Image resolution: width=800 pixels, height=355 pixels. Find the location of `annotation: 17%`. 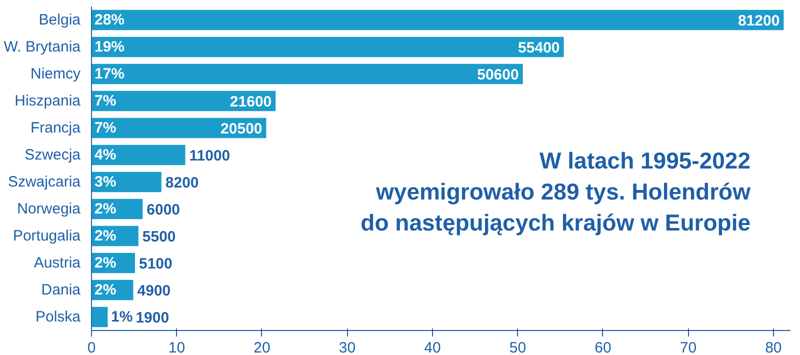

annotation: 17% is located at coordinates (109, 74).